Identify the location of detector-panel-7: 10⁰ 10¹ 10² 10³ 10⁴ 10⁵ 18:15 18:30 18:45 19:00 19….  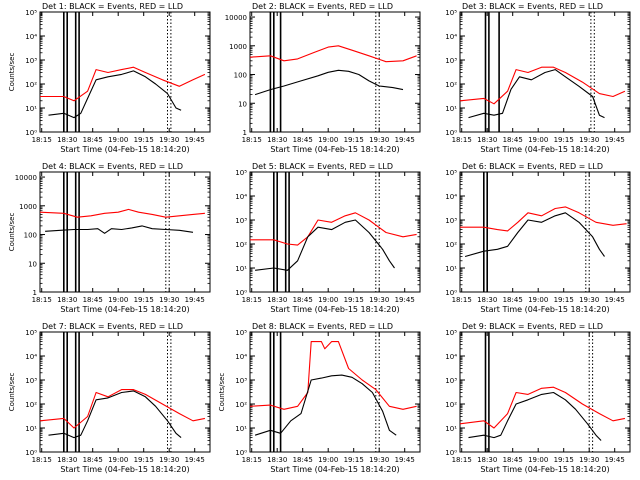
(109, 398).